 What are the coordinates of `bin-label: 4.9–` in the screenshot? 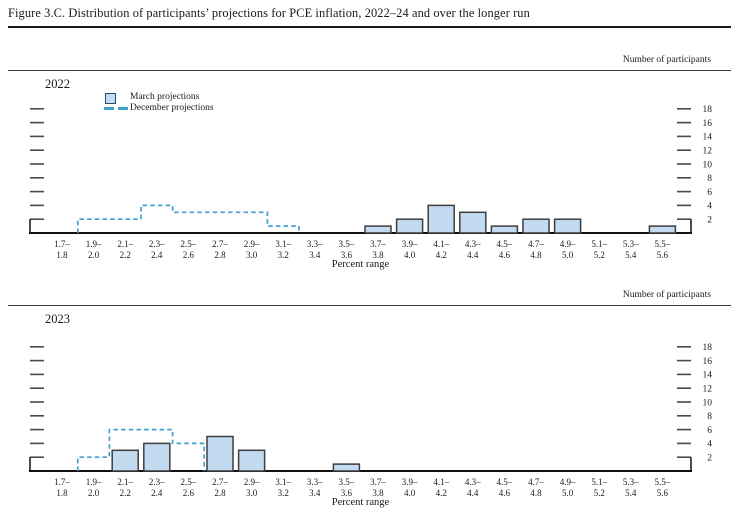 It's located at (568, 482).